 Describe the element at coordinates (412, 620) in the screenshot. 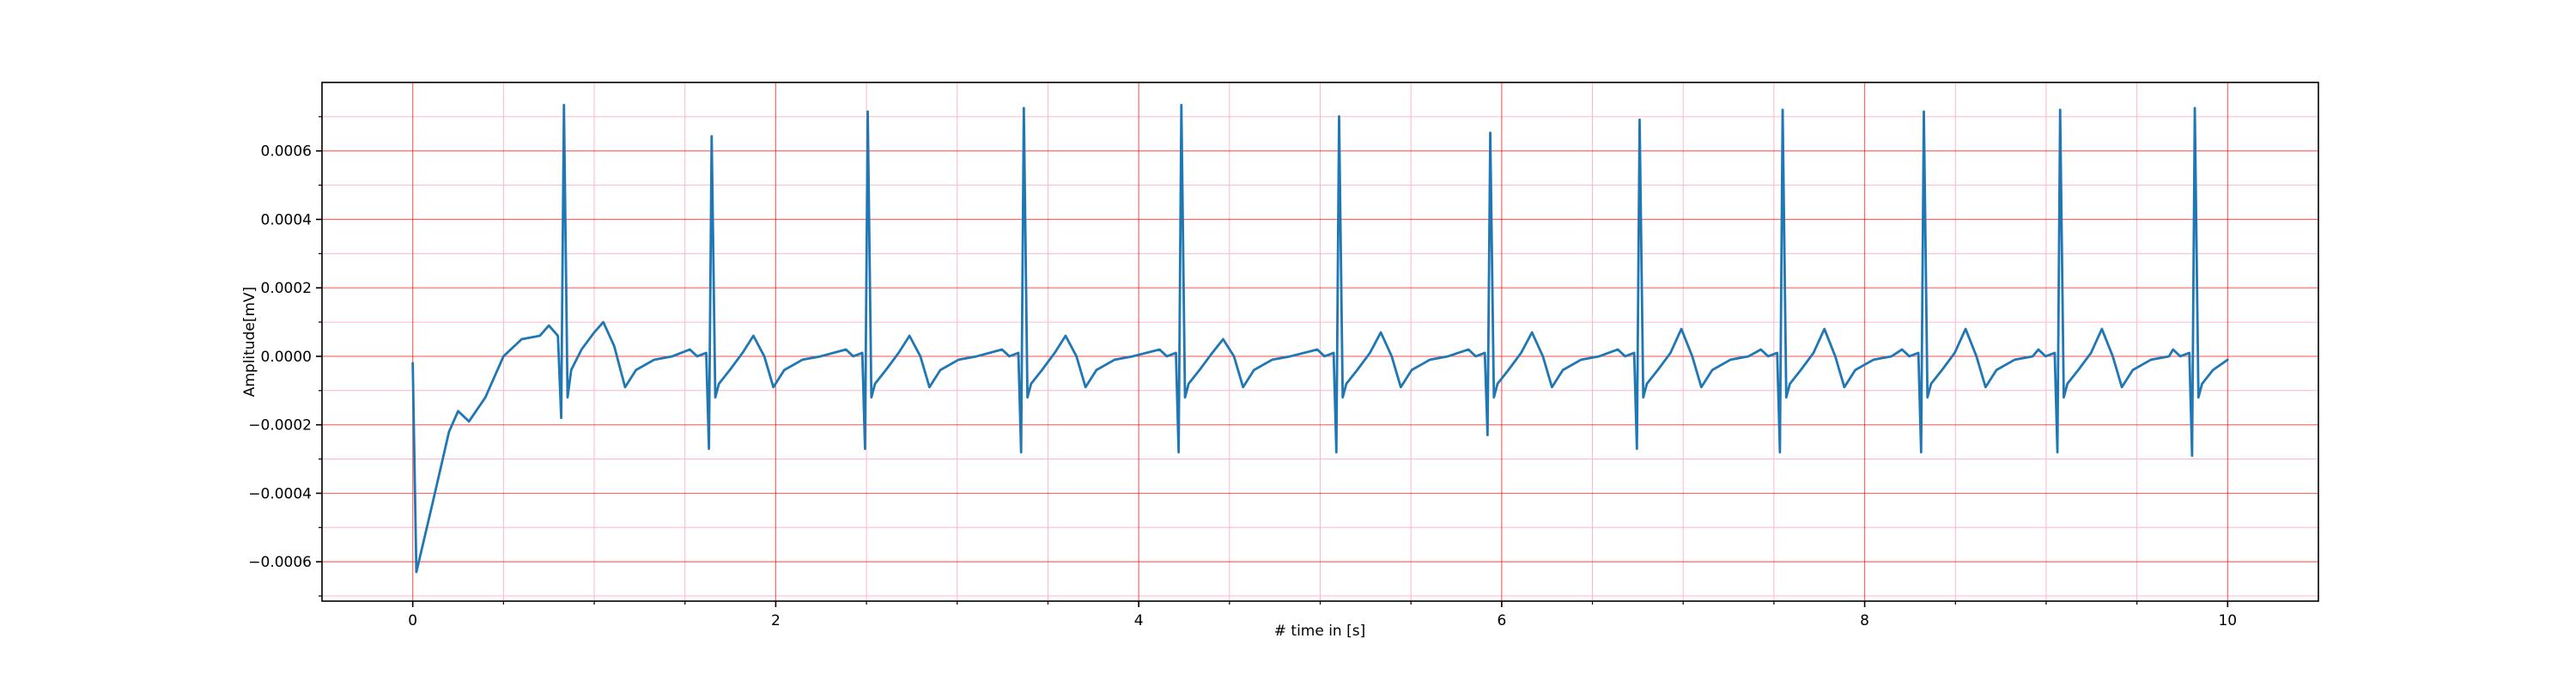

I see `x-tick-label: 0` at that location.